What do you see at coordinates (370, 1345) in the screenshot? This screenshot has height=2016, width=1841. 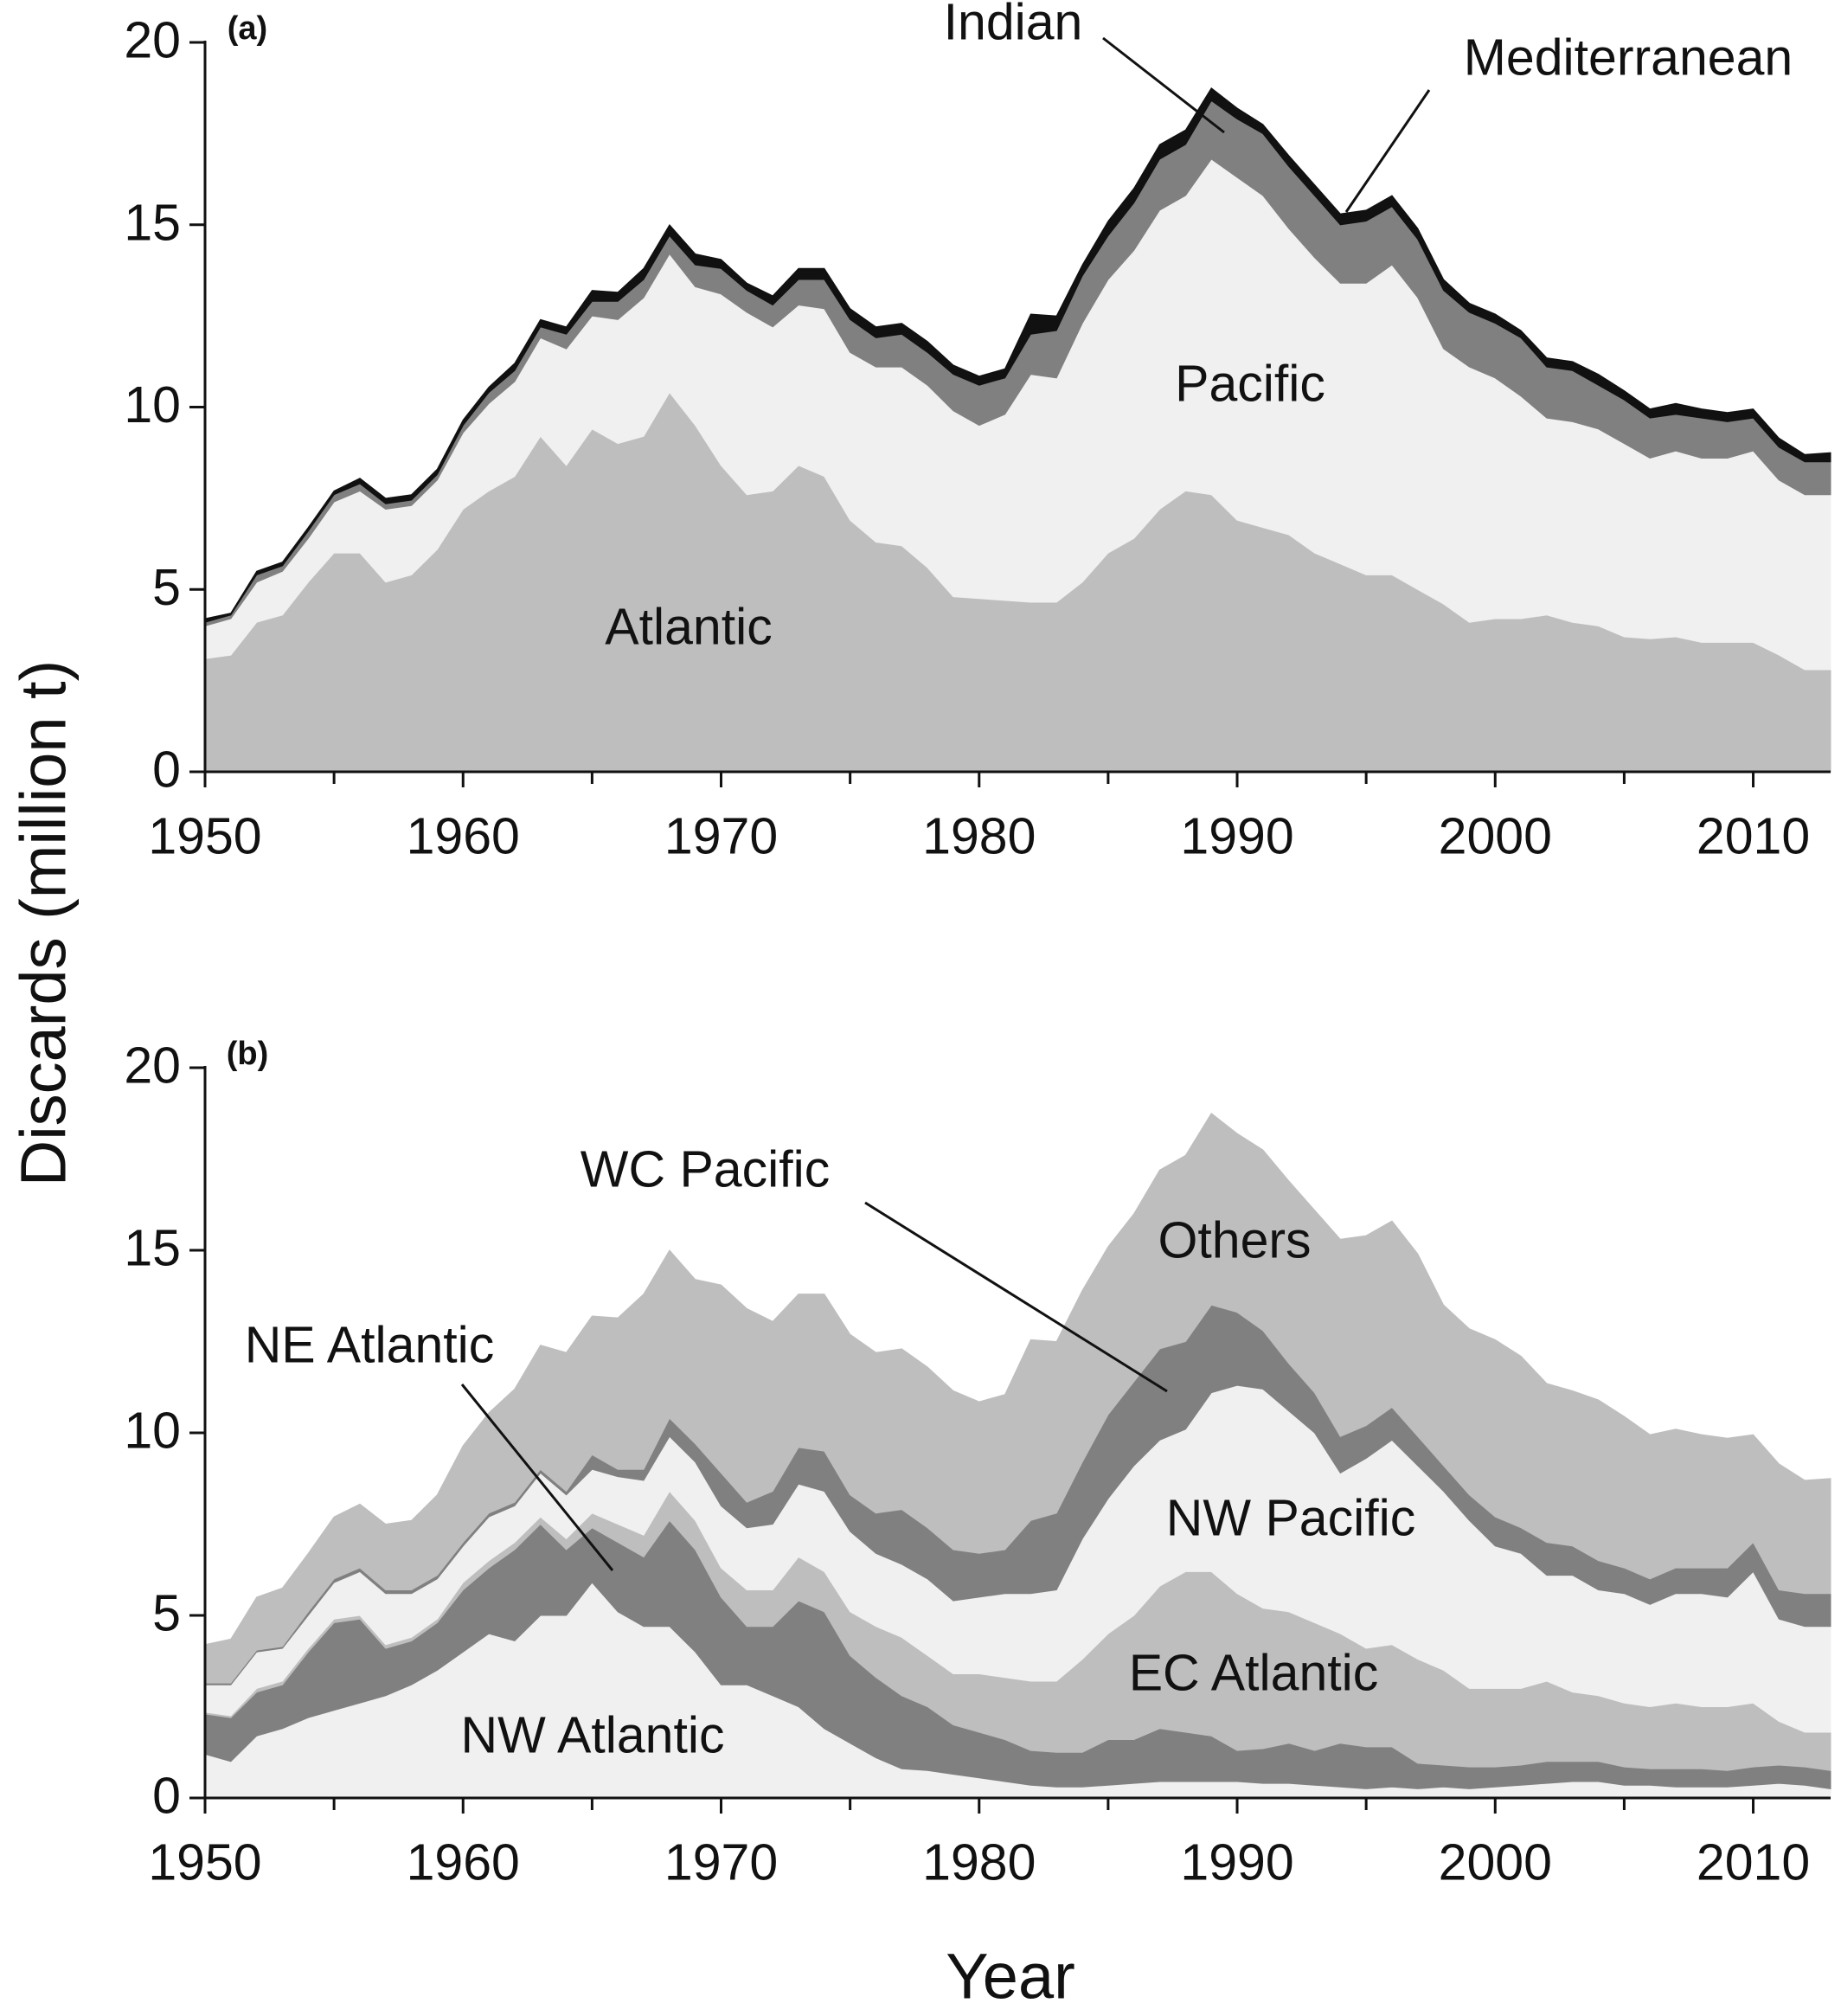 I see `area-label: NE Atlantic` at bounding box center [370, 1345].